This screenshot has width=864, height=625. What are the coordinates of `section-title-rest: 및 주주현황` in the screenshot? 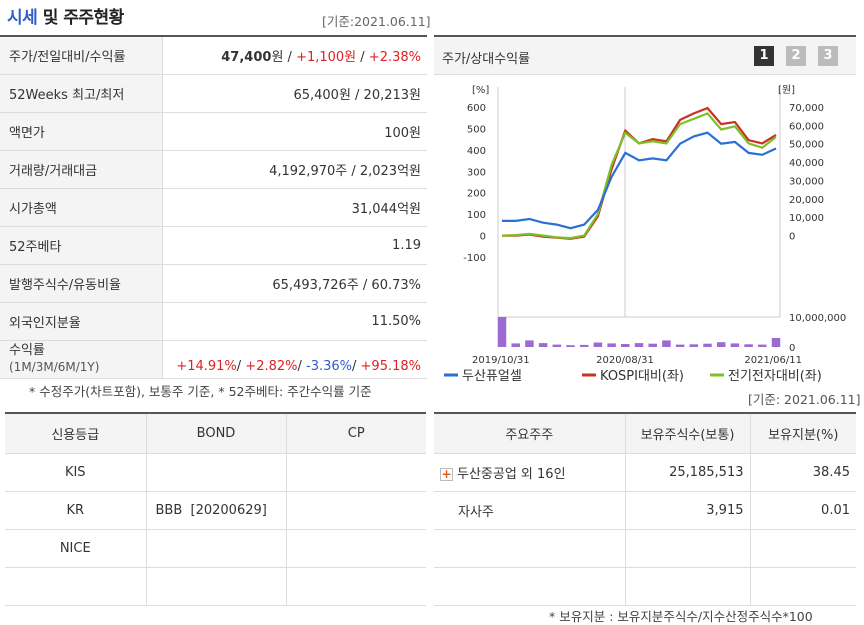 It's located at (83, 18).